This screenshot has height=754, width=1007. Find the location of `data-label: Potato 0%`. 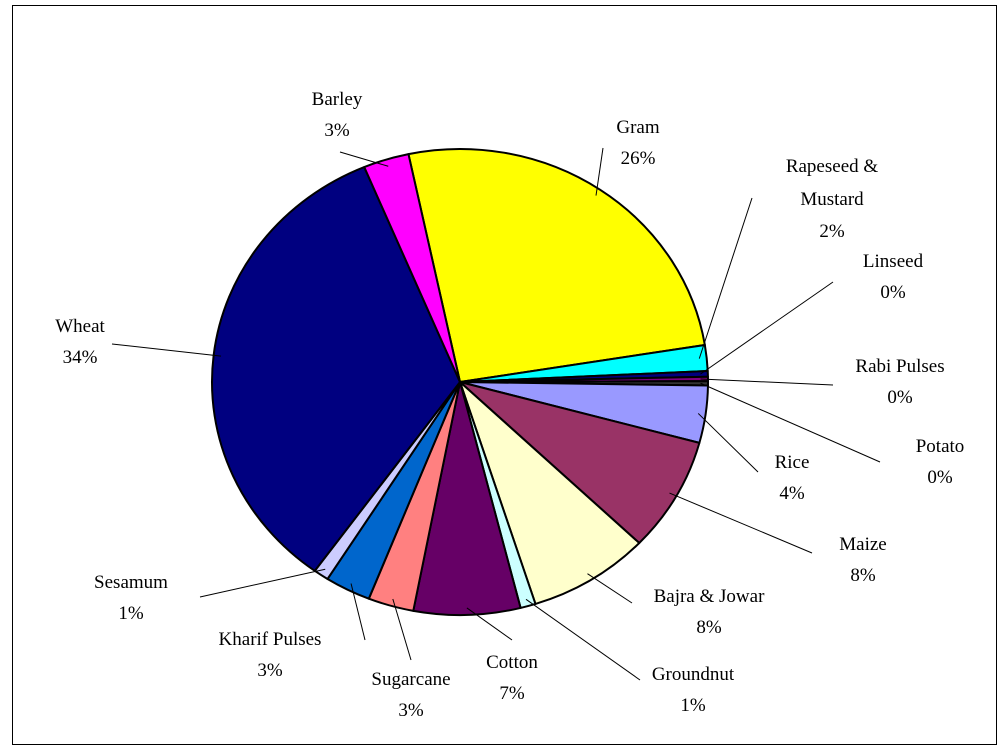

data-label: Potato 0% is located at coordinates (940, 462).